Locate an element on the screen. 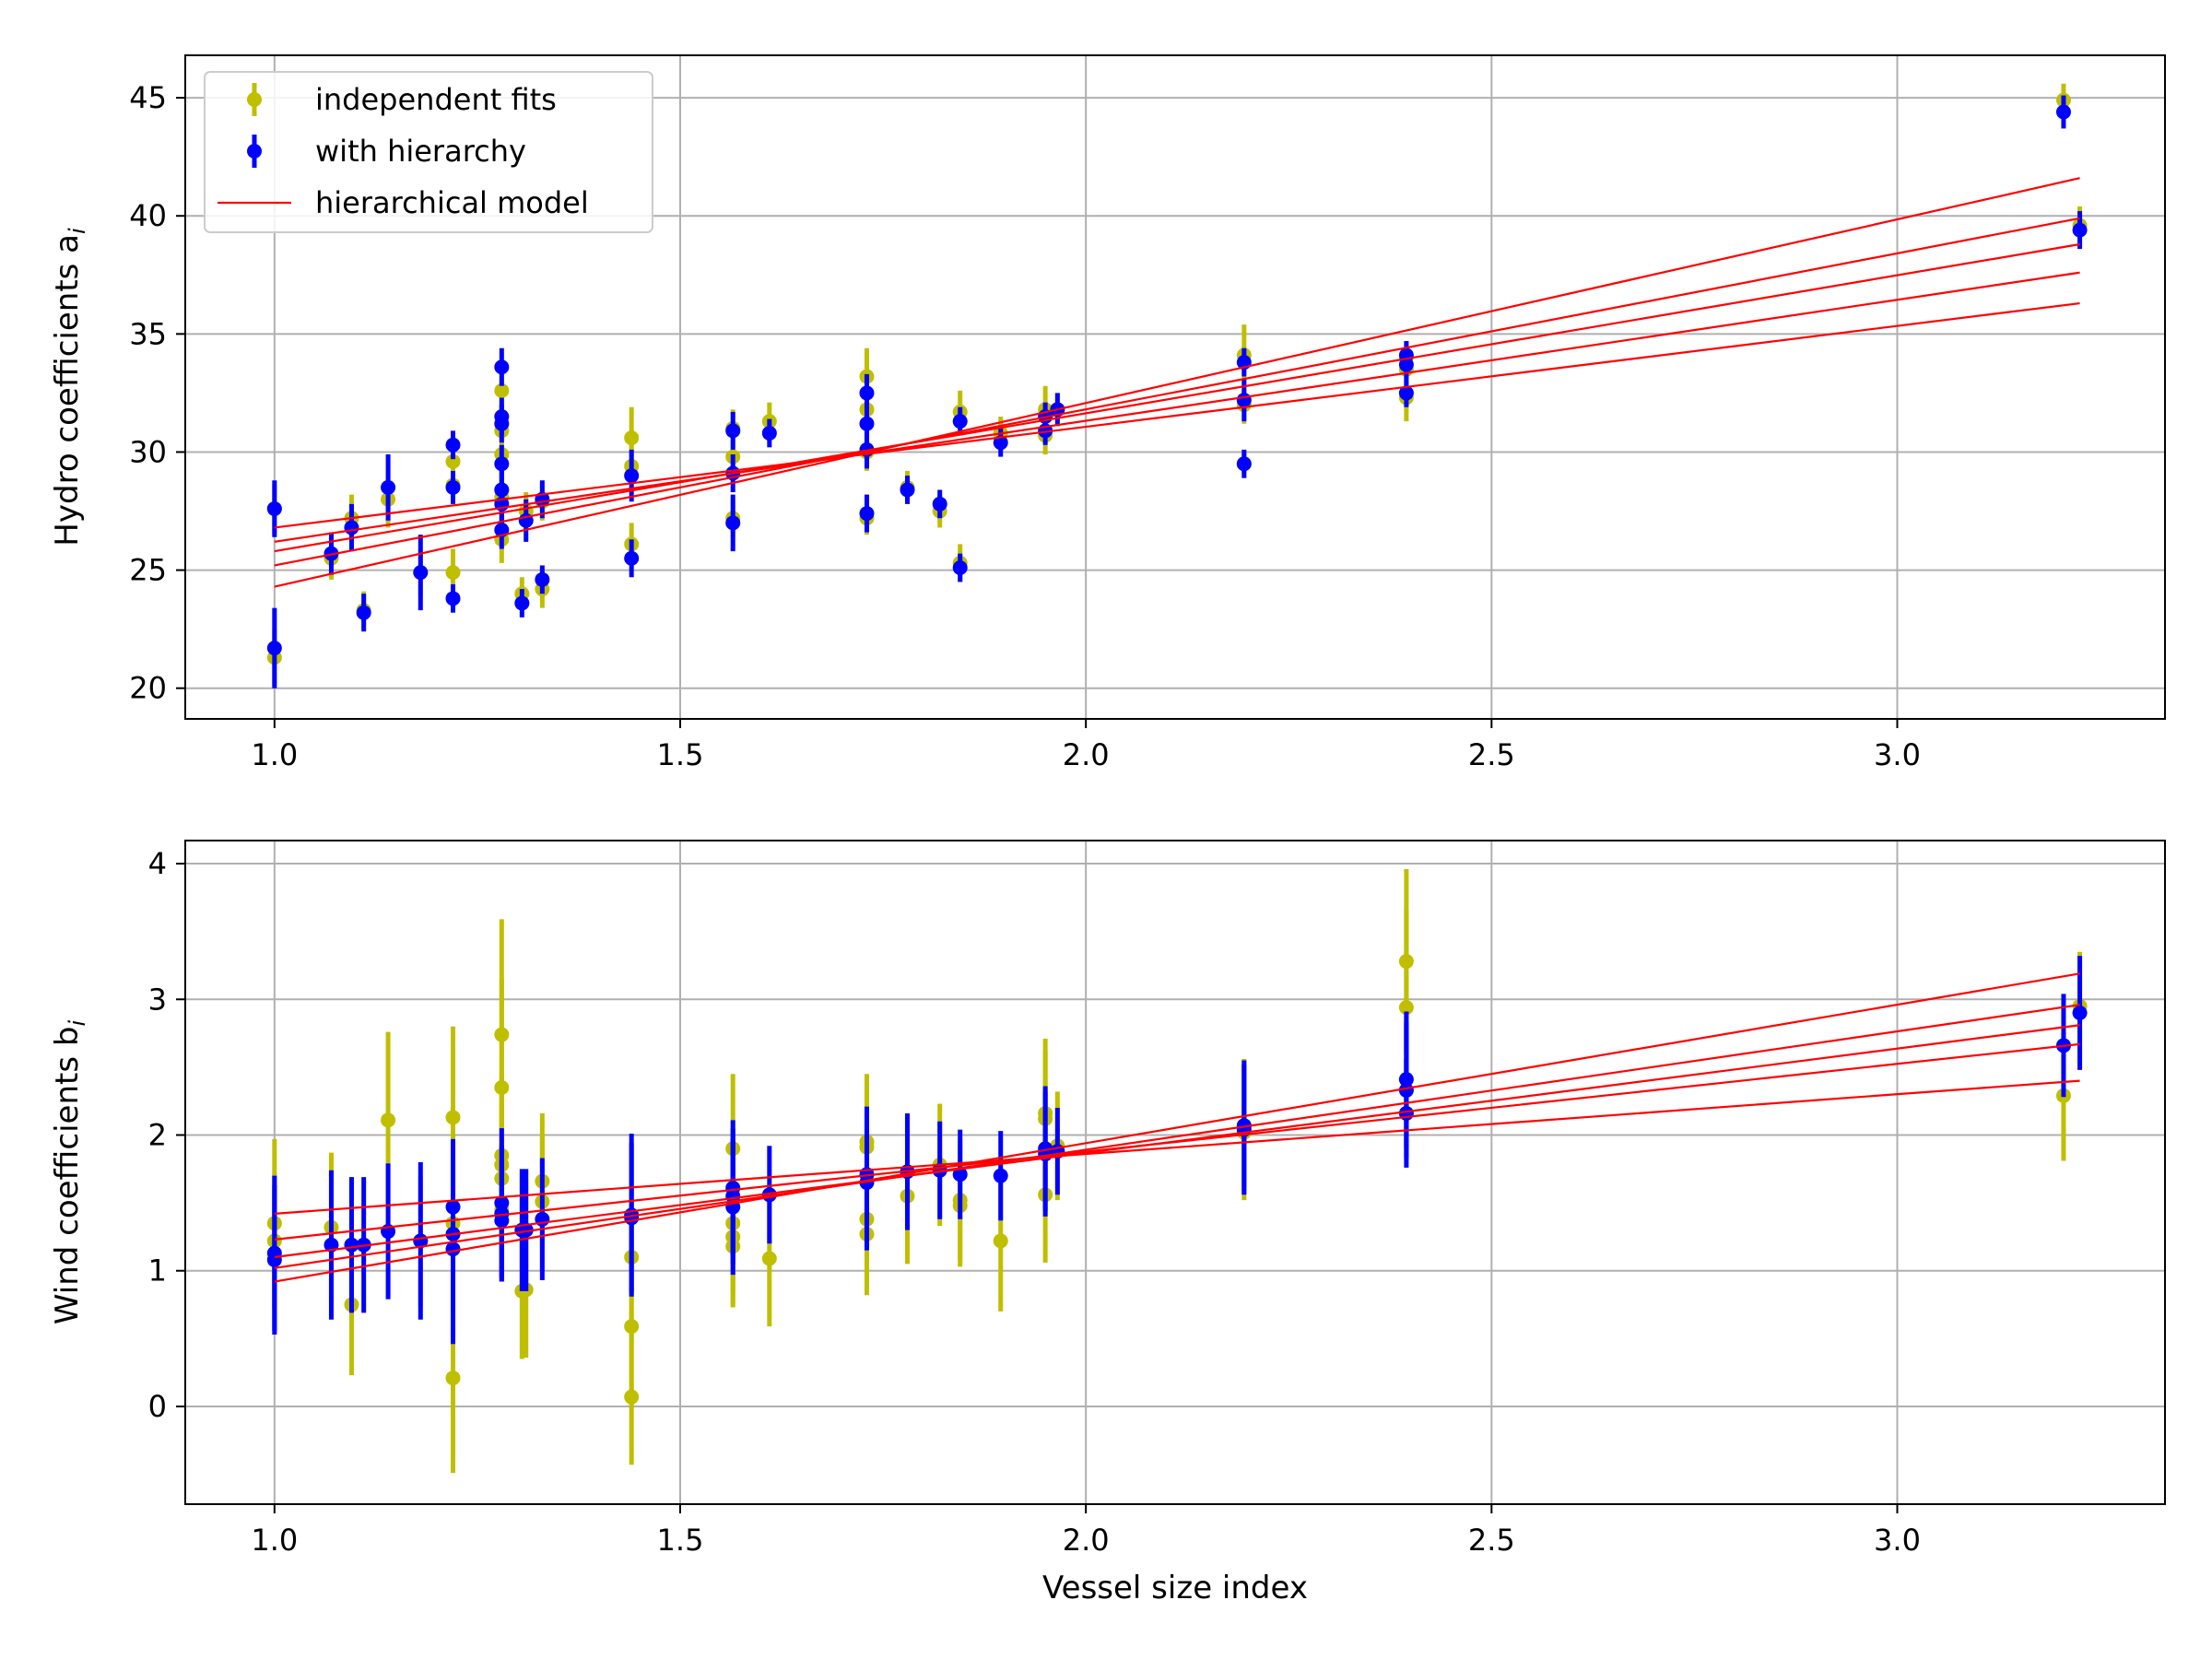  x-axis-label: Vessel size index is located at coordinates (1175, 1588).